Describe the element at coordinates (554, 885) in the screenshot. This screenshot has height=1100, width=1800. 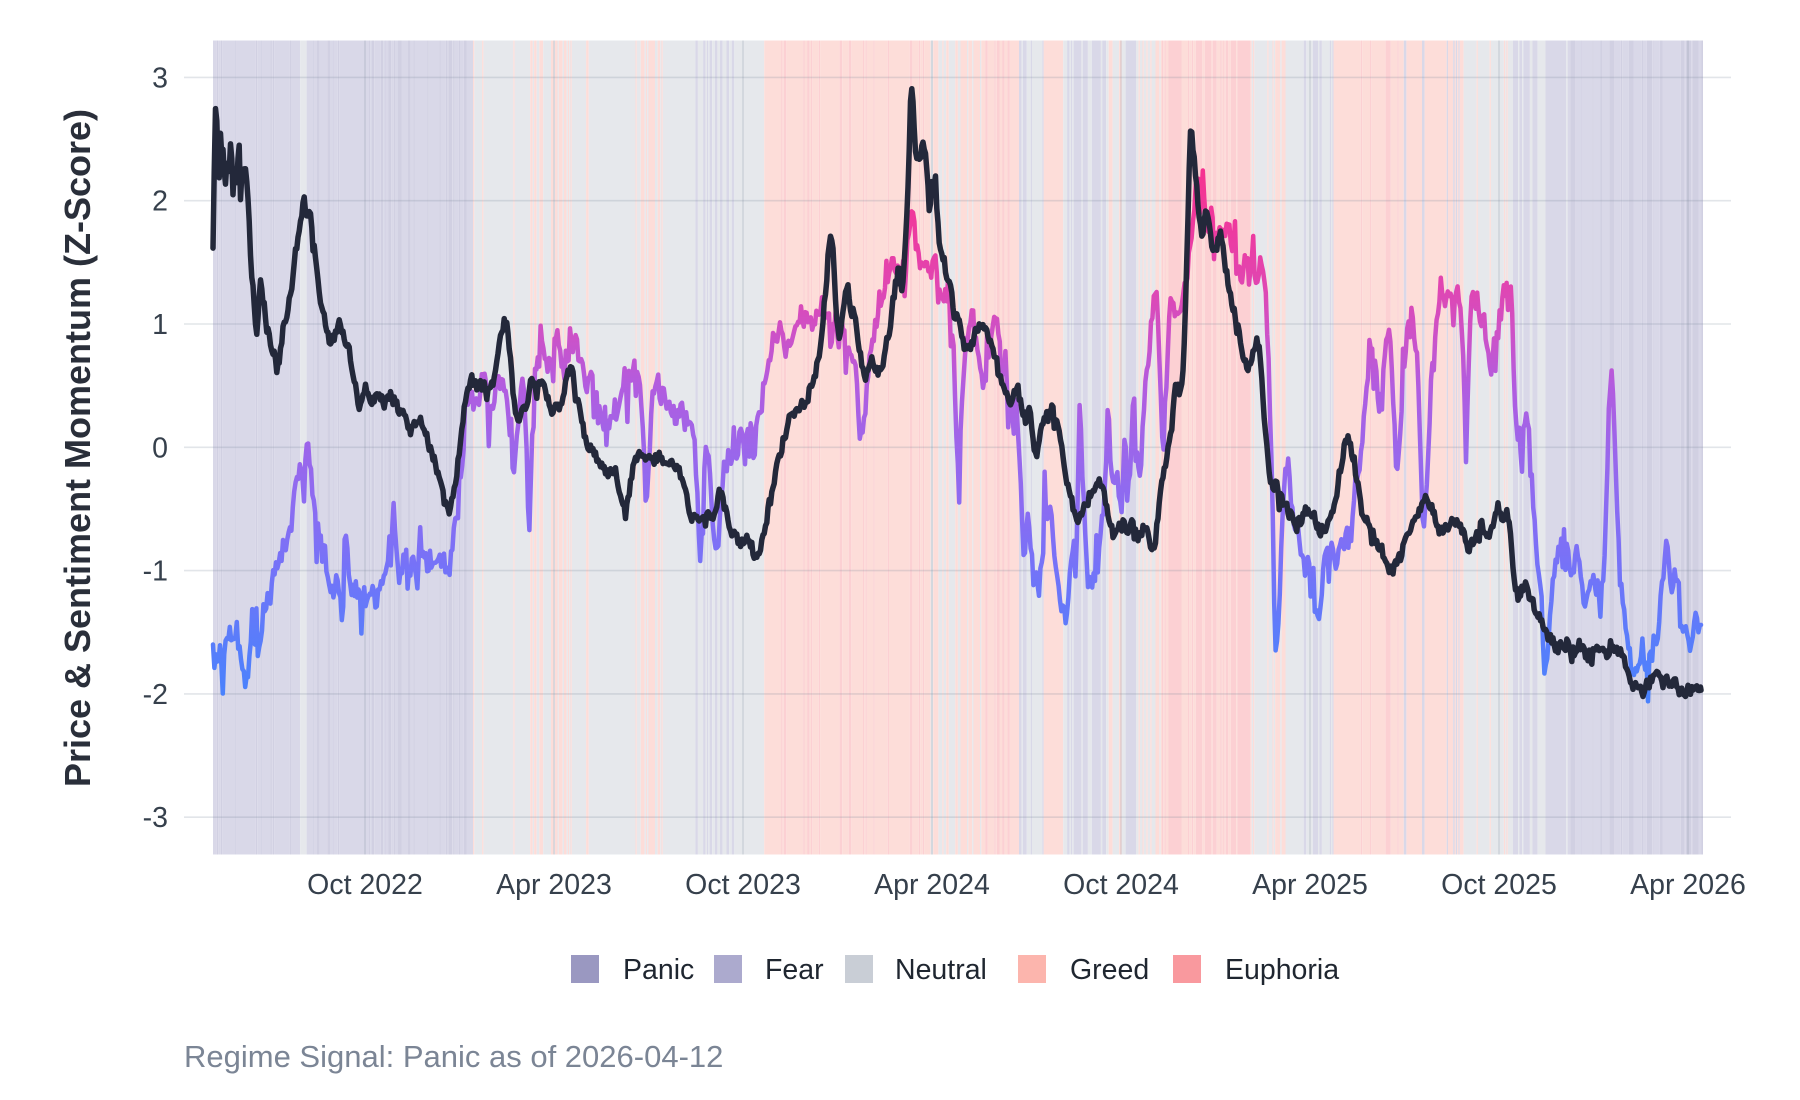
I see `svg-text: Apr 2023` at that location.